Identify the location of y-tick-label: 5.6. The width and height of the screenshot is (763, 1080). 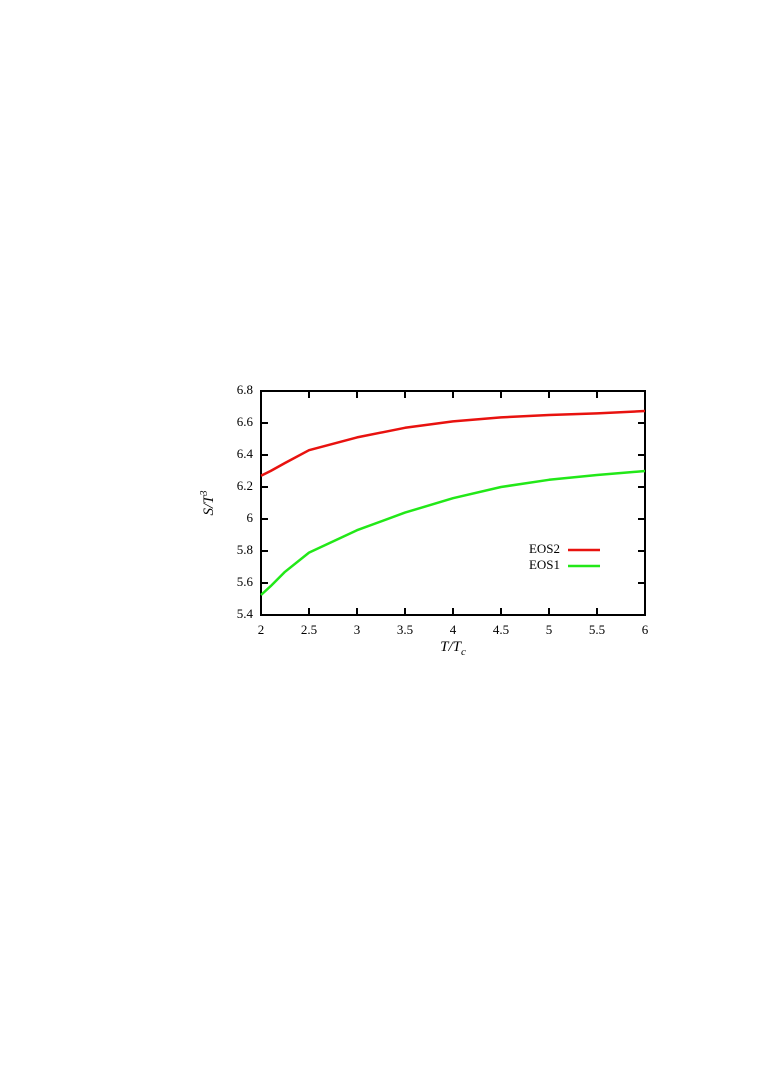
(245, 581).